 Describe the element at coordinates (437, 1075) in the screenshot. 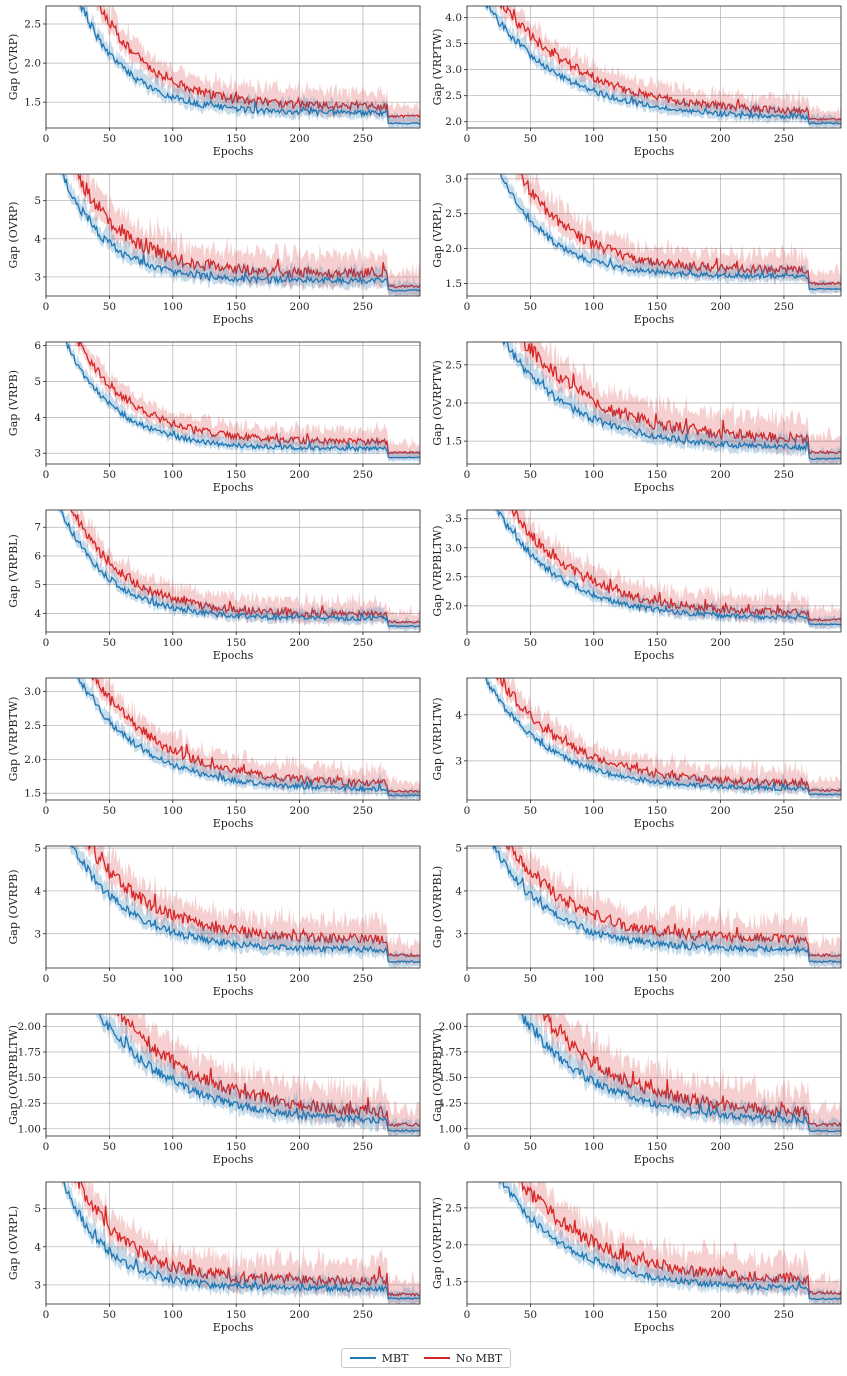

I see `y-axis-label: Gap (OVRPBTW)` at that location.